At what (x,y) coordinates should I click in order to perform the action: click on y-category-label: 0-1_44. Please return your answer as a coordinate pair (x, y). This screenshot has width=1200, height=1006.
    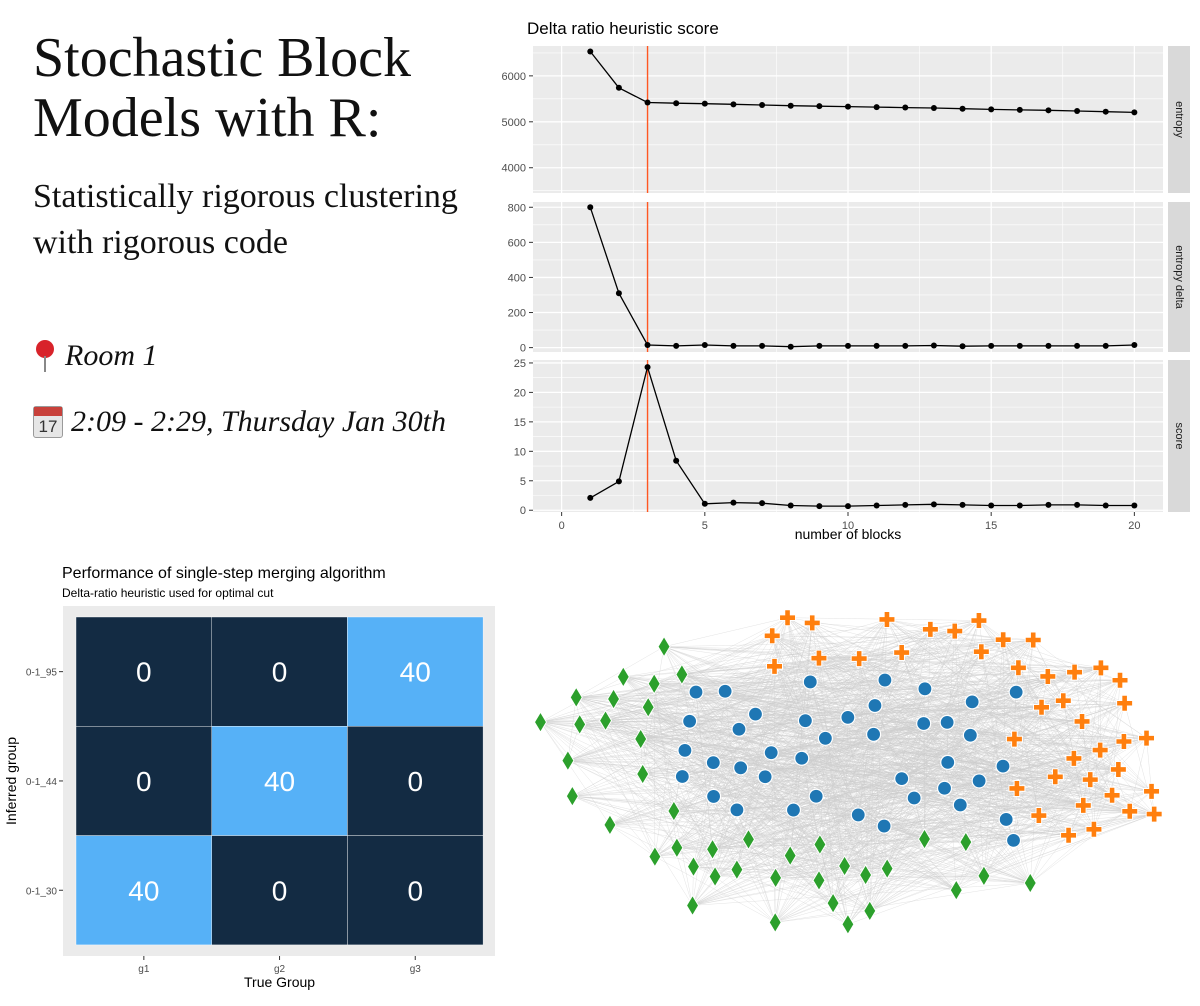
    Looking at the image, I should click on (42, 782).